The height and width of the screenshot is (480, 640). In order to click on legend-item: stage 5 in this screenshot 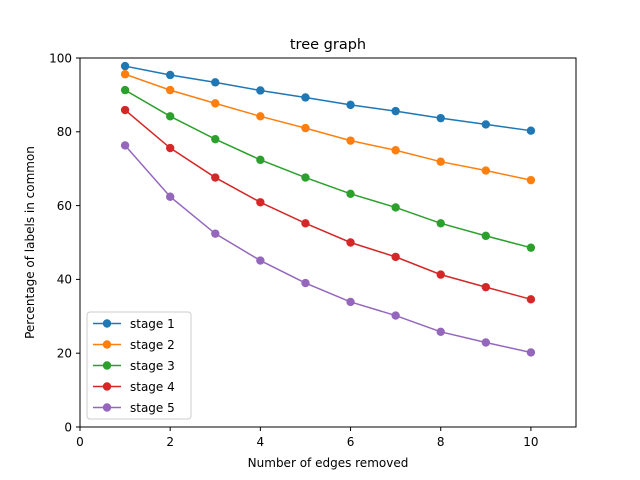, I will do `click(134, 408)`.